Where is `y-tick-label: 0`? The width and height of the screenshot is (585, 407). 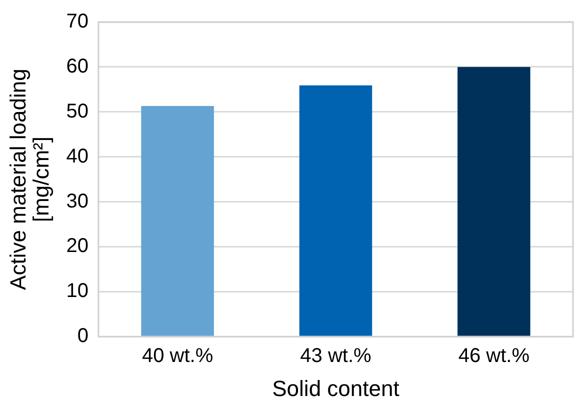
y-tick-label: 0 is located at coordinates (82, 336).